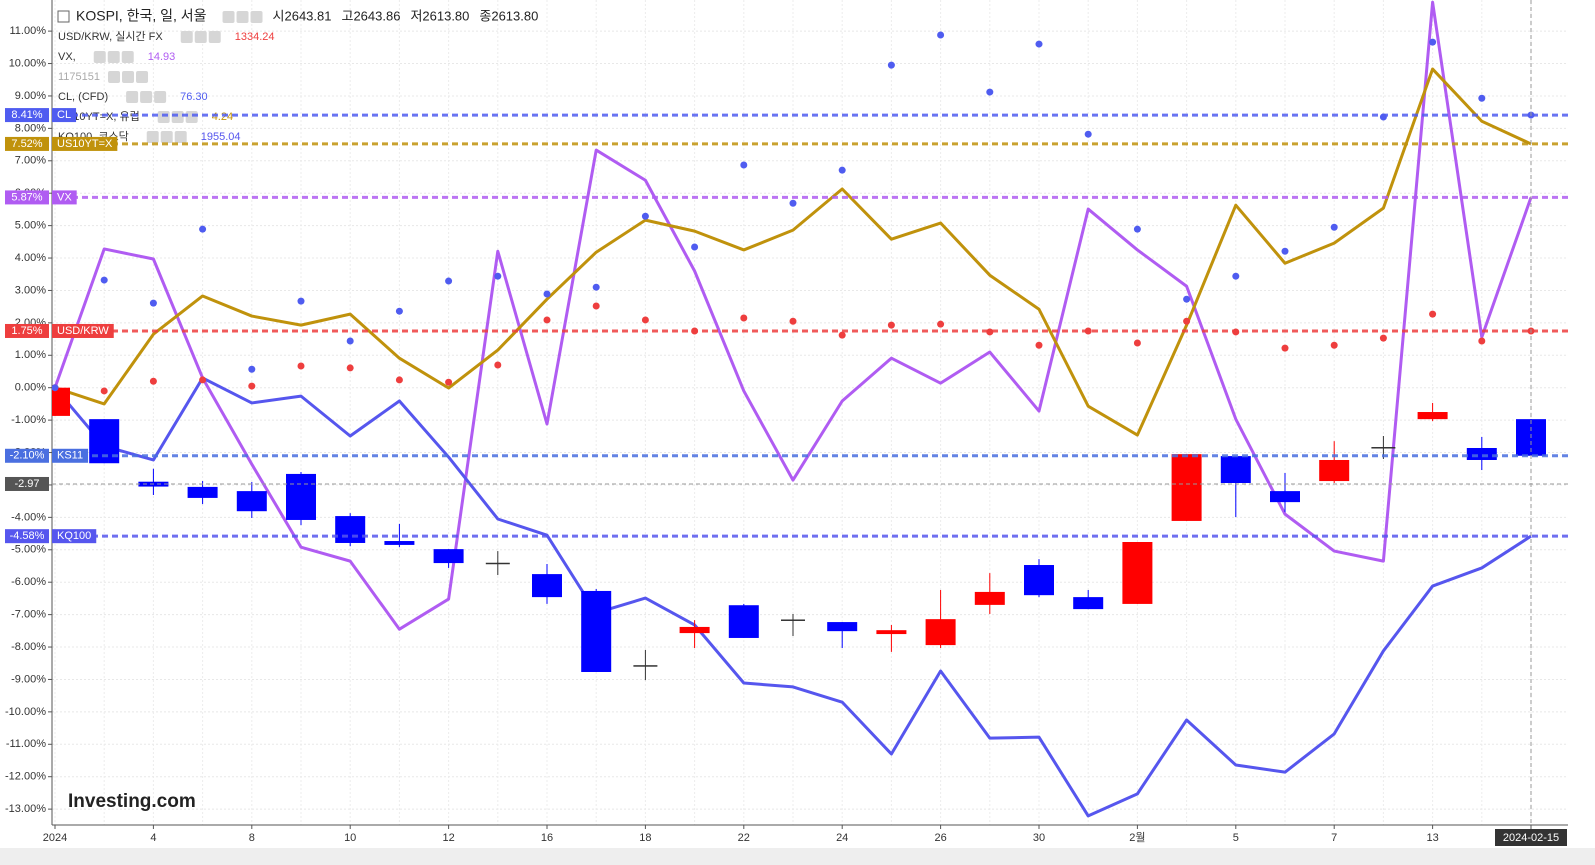 The width and height of the screenshot is (1595, 865). I want to click on y-tick-label: 3.00%, so click(30, 290).